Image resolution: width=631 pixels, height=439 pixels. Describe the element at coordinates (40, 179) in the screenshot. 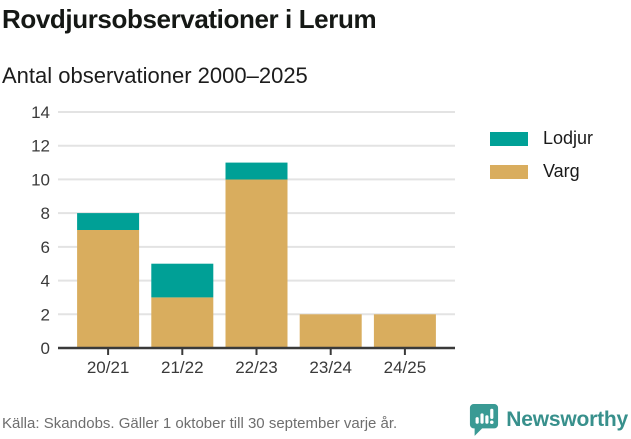

I see `y-tick-label: 10` at that location.